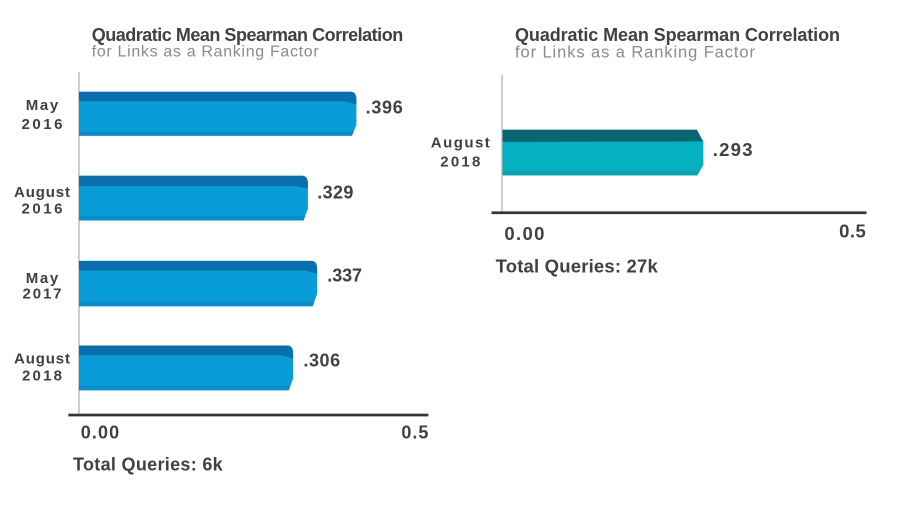  Describe the element at coordinates (148, 465) in the screenshot. I see `svg-text: Total Queries: 6k` at that location.